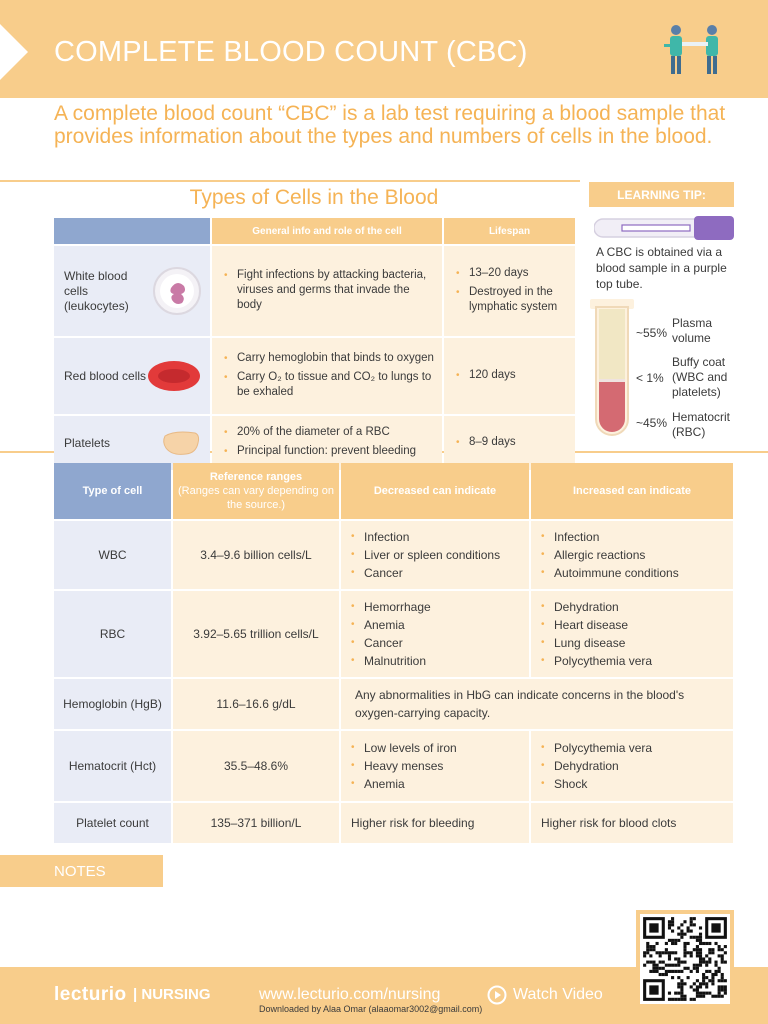  I want to click on list-item: Principal function: prevent bleeding, so click(329, 451).